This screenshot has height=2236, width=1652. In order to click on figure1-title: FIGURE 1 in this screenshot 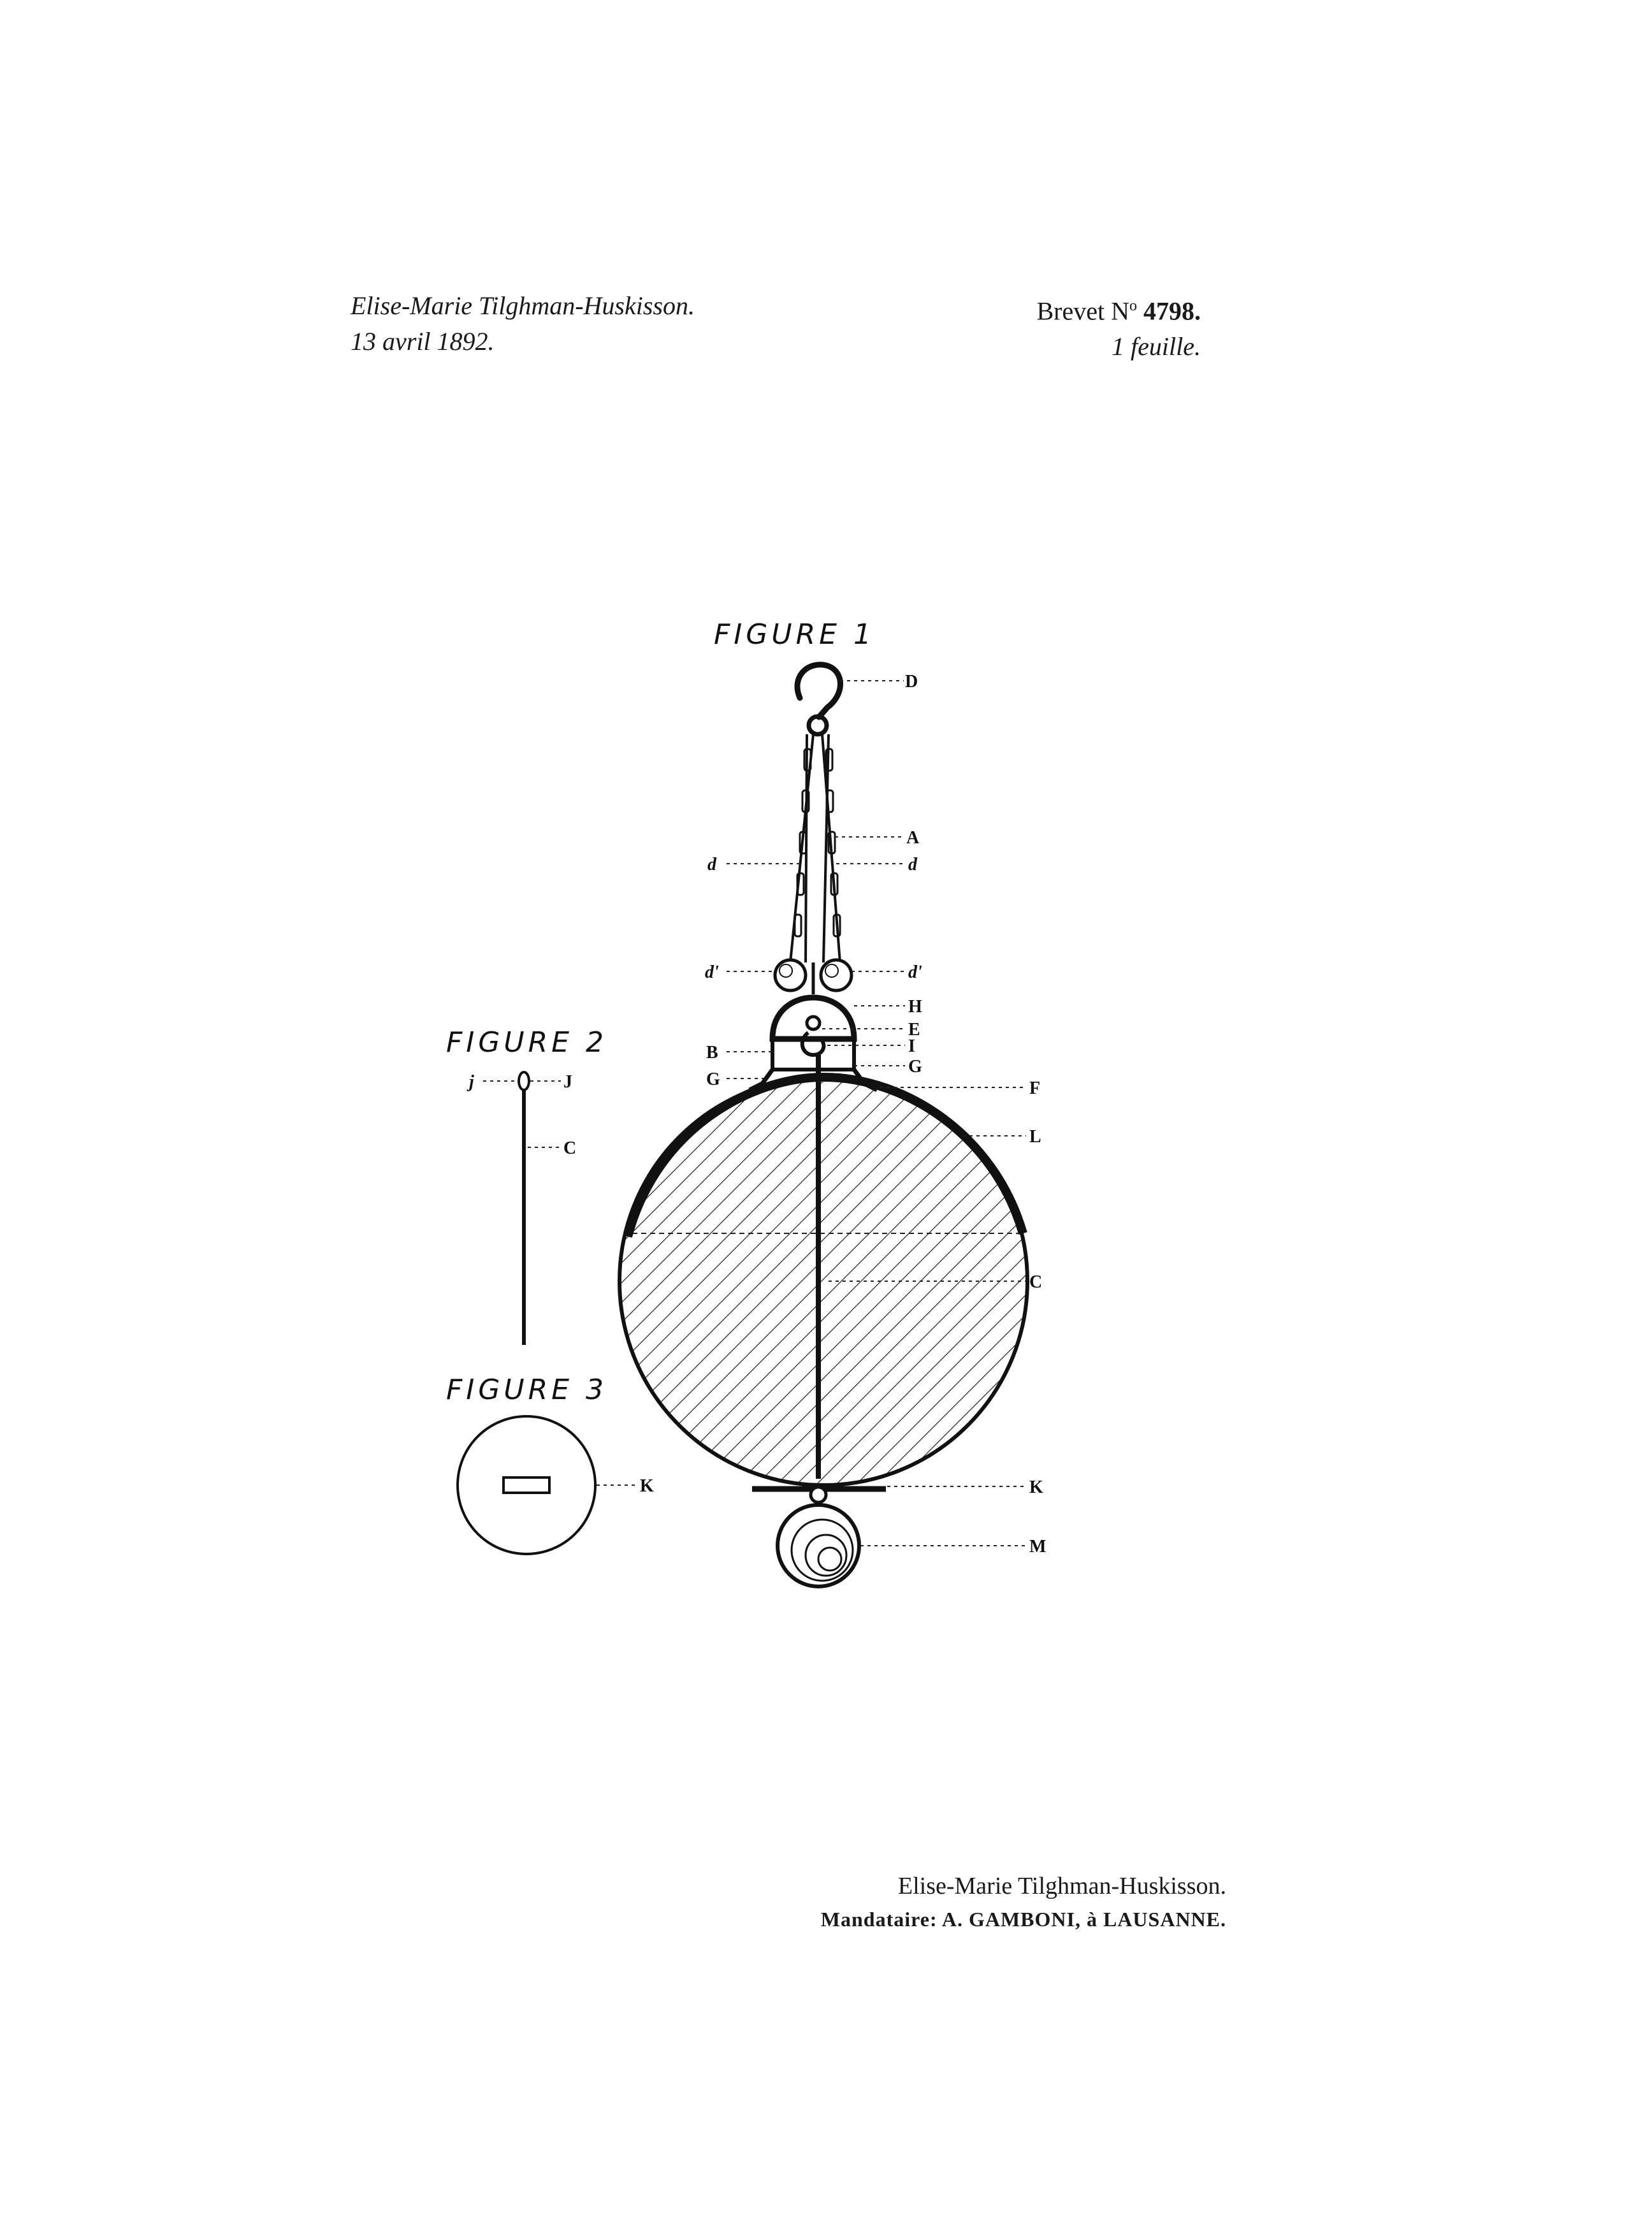, I will do `click(794, 634)`.